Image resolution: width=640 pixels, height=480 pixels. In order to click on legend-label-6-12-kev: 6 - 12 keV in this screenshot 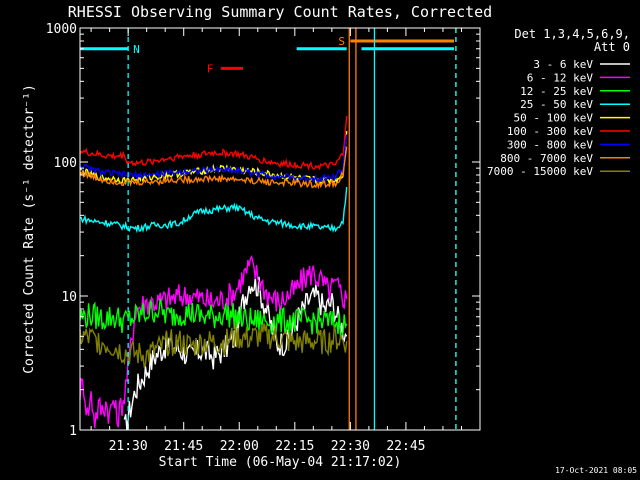, I will do `click(560, 77)`.